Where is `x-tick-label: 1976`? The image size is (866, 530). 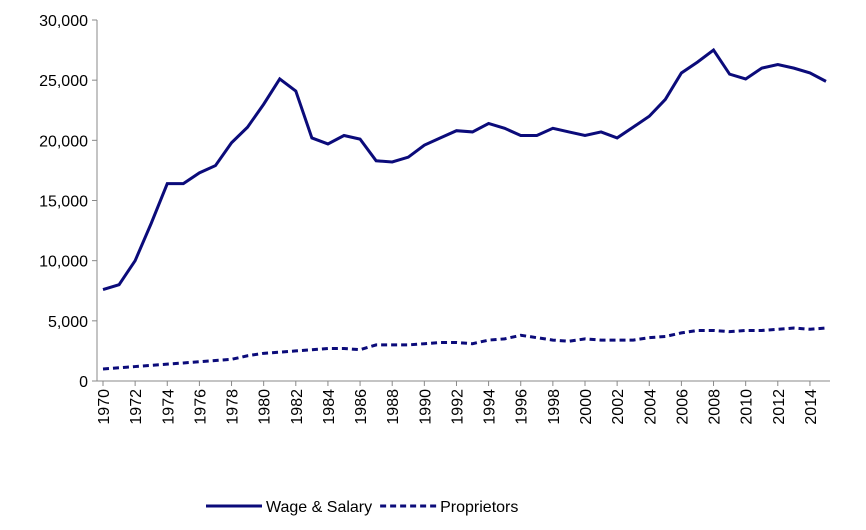 x-tick-label: 1976 is located at coordinates (200, 407).